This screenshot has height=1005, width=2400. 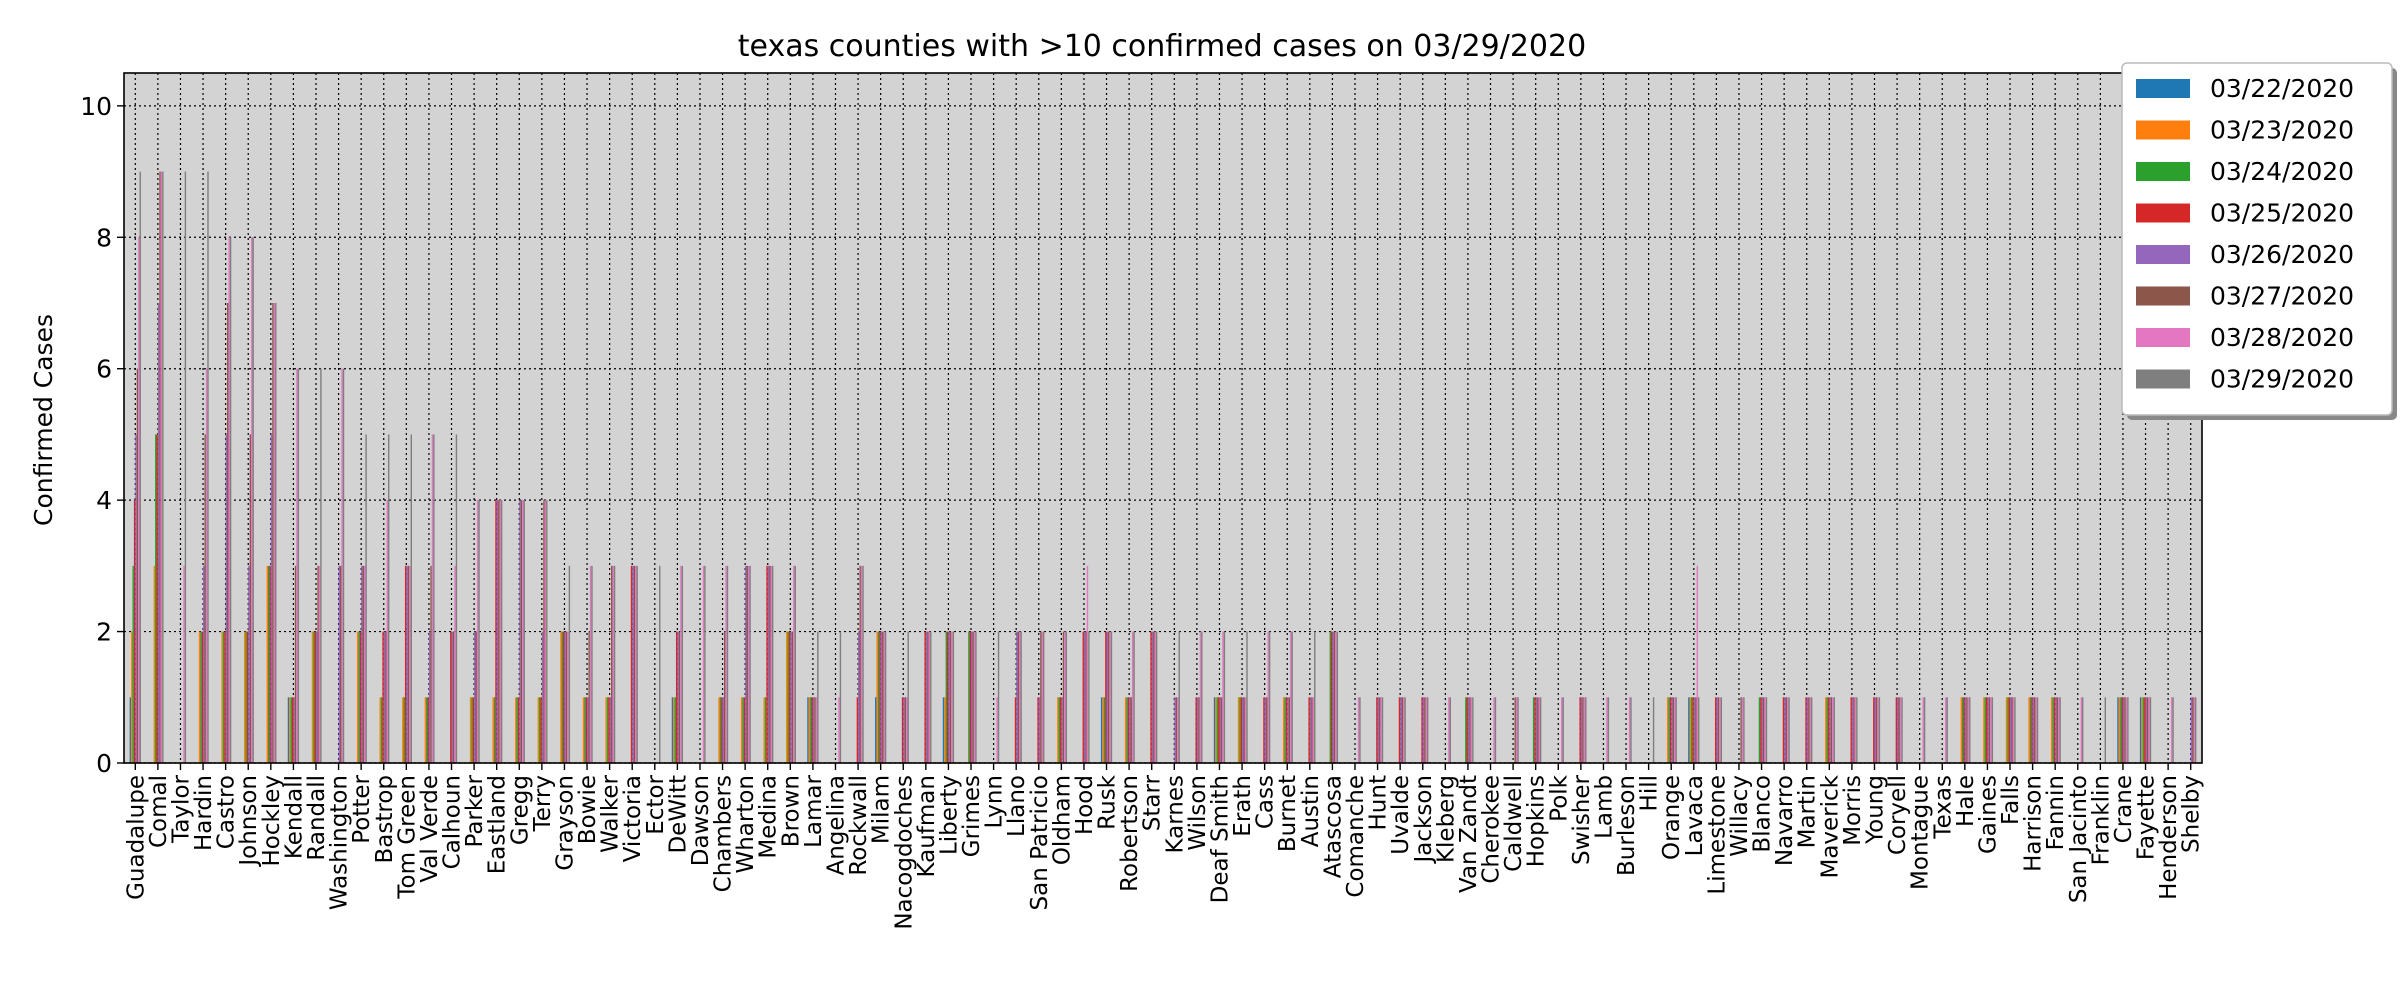 I want to click on x-tick-label: Lynn, so click(x=995, y=801).